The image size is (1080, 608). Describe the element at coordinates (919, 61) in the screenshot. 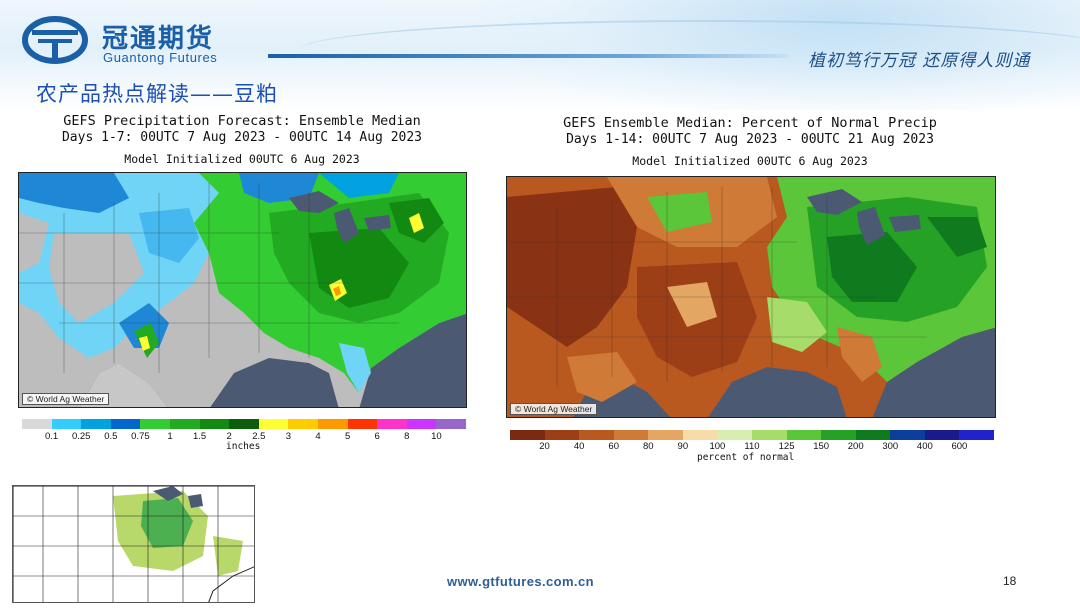

I see `company-slogan: 植初笃行万冠 还原得人则通` at that location.